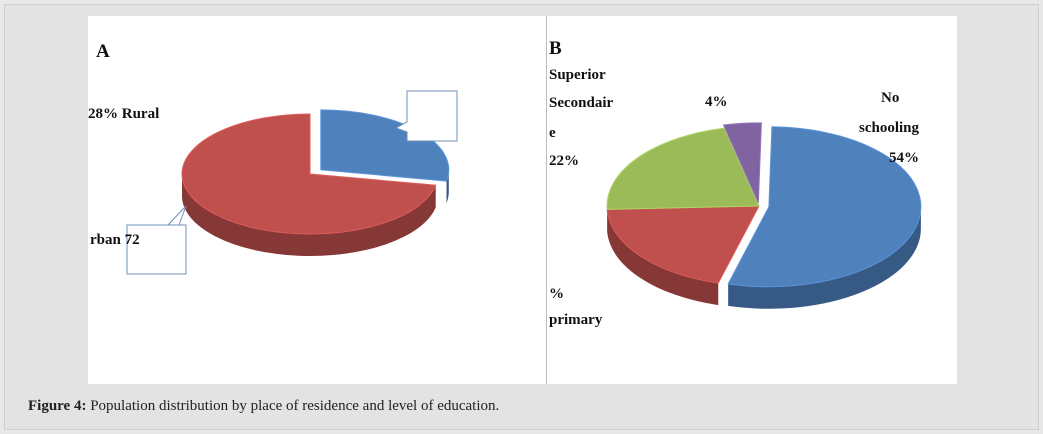 This screenshot has width=1043, height=434. I want to click on pie-slice-b-no-schooling, so click(824, 207).